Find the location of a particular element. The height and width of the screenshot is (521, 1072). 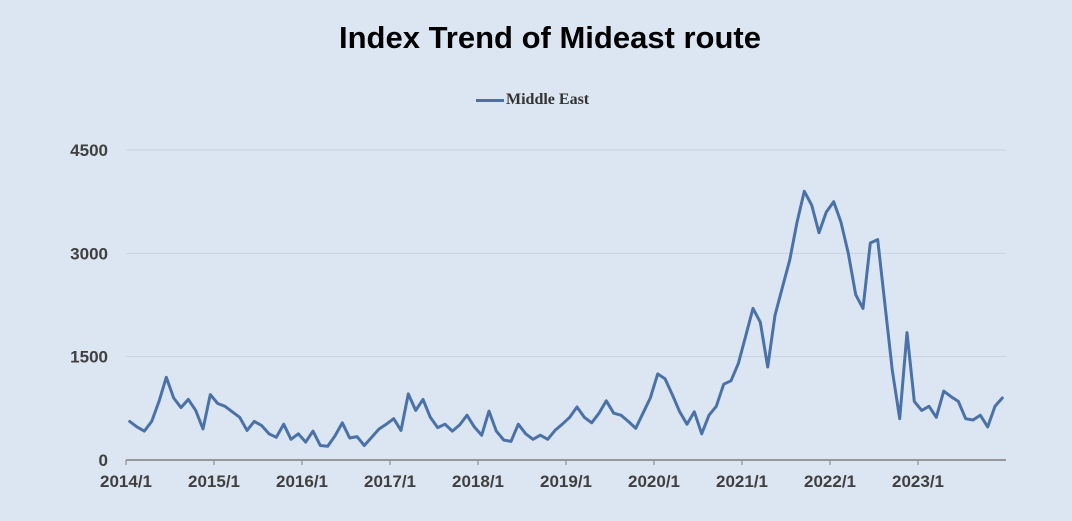

x-tick-label: 2016/1 is located at coordinates (302, 481).